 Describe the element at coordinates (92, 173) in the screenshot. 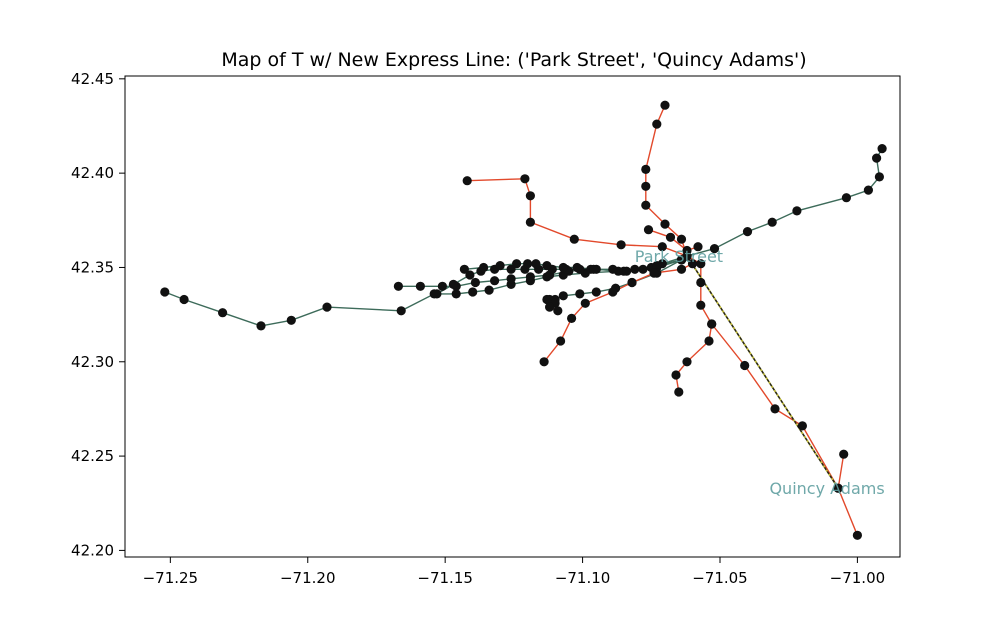

I see `y-tick-label: 42.40` at that location.